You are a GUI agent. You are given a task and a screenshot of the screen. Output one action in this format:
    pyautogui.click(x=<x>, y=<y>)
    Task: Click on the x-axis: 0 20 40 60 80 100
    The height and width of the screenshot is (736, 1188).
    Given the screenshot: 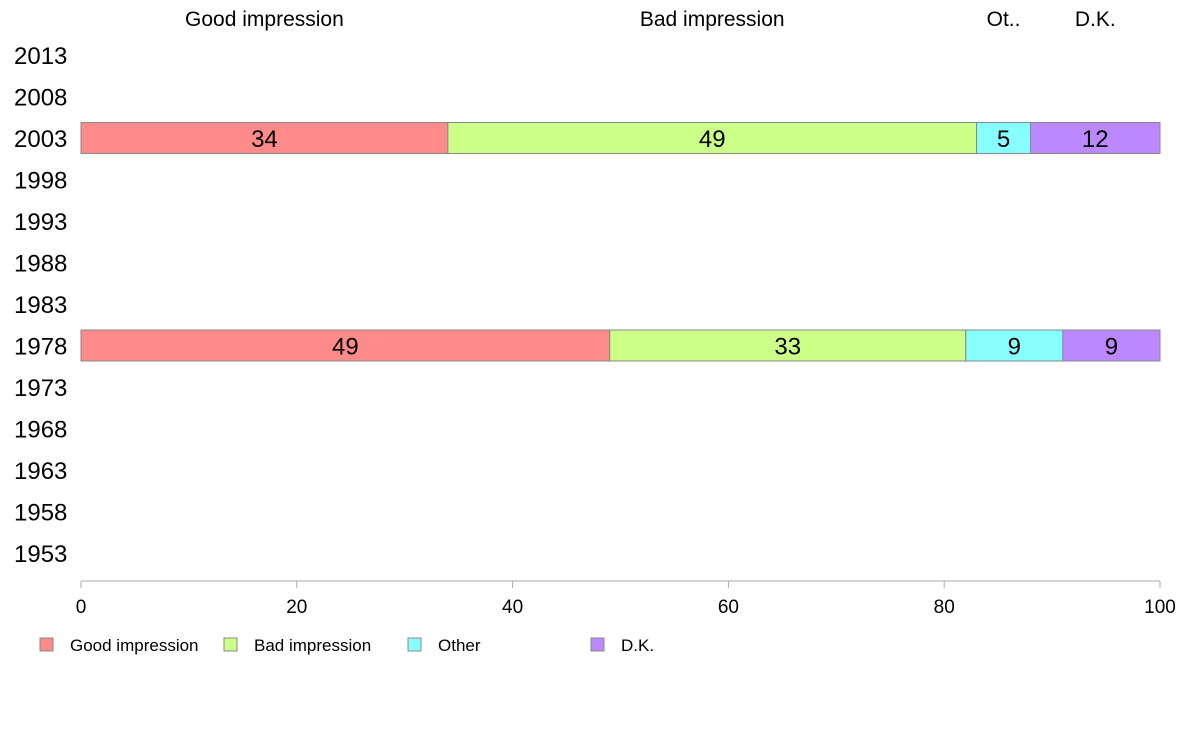 What is the action you would take?
    pyautogui.click(x=626, y=599)
    